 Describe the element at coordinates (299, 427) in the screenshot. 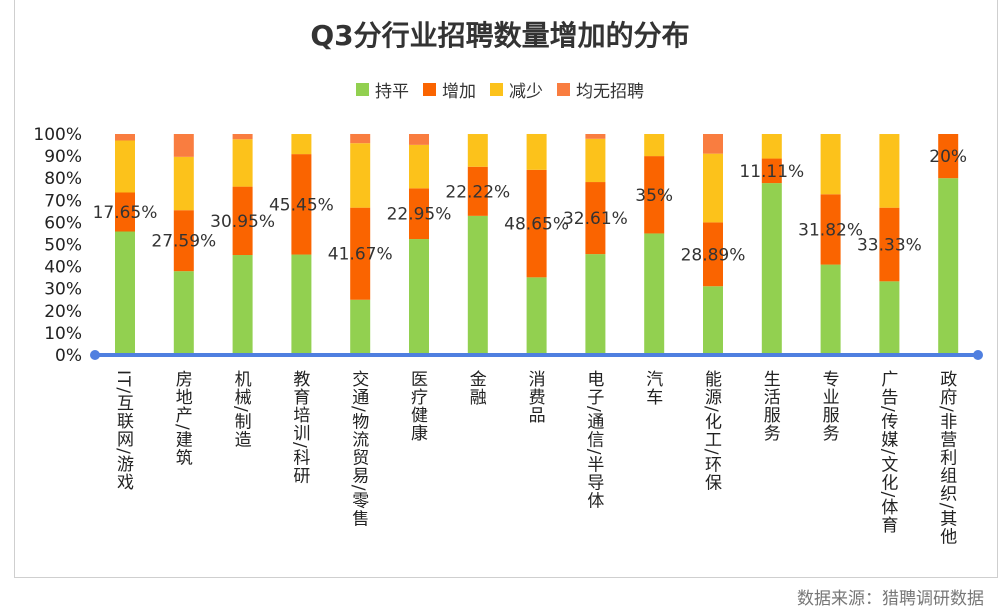

I see `x-tick-label: 教育培训/科研` at that location.